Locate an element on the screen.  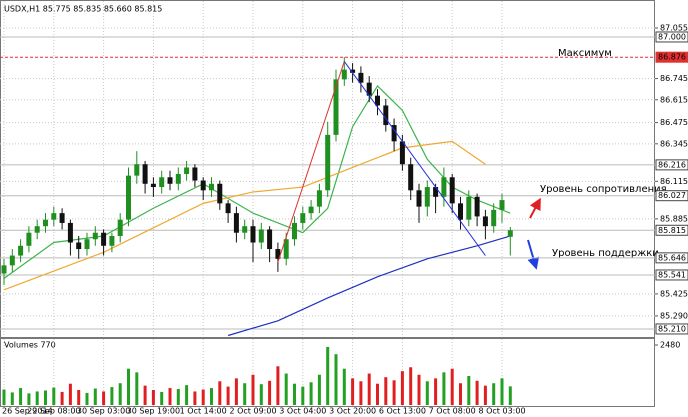
arrow-down is located at coordinates (533, 254).